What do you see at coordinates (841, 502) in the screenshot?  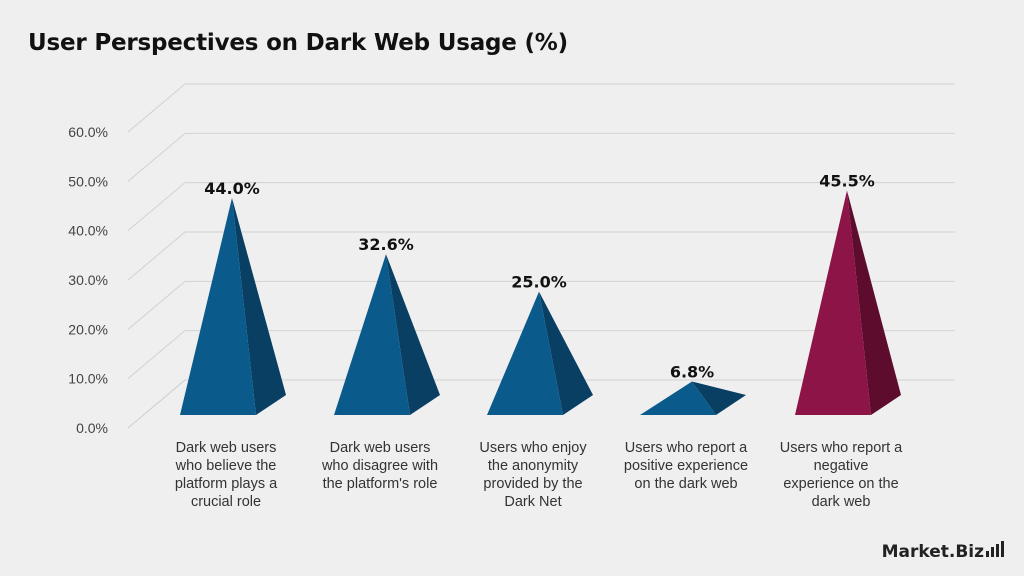 I see `category-label-line: dark web` at bounding box center [841, 502].